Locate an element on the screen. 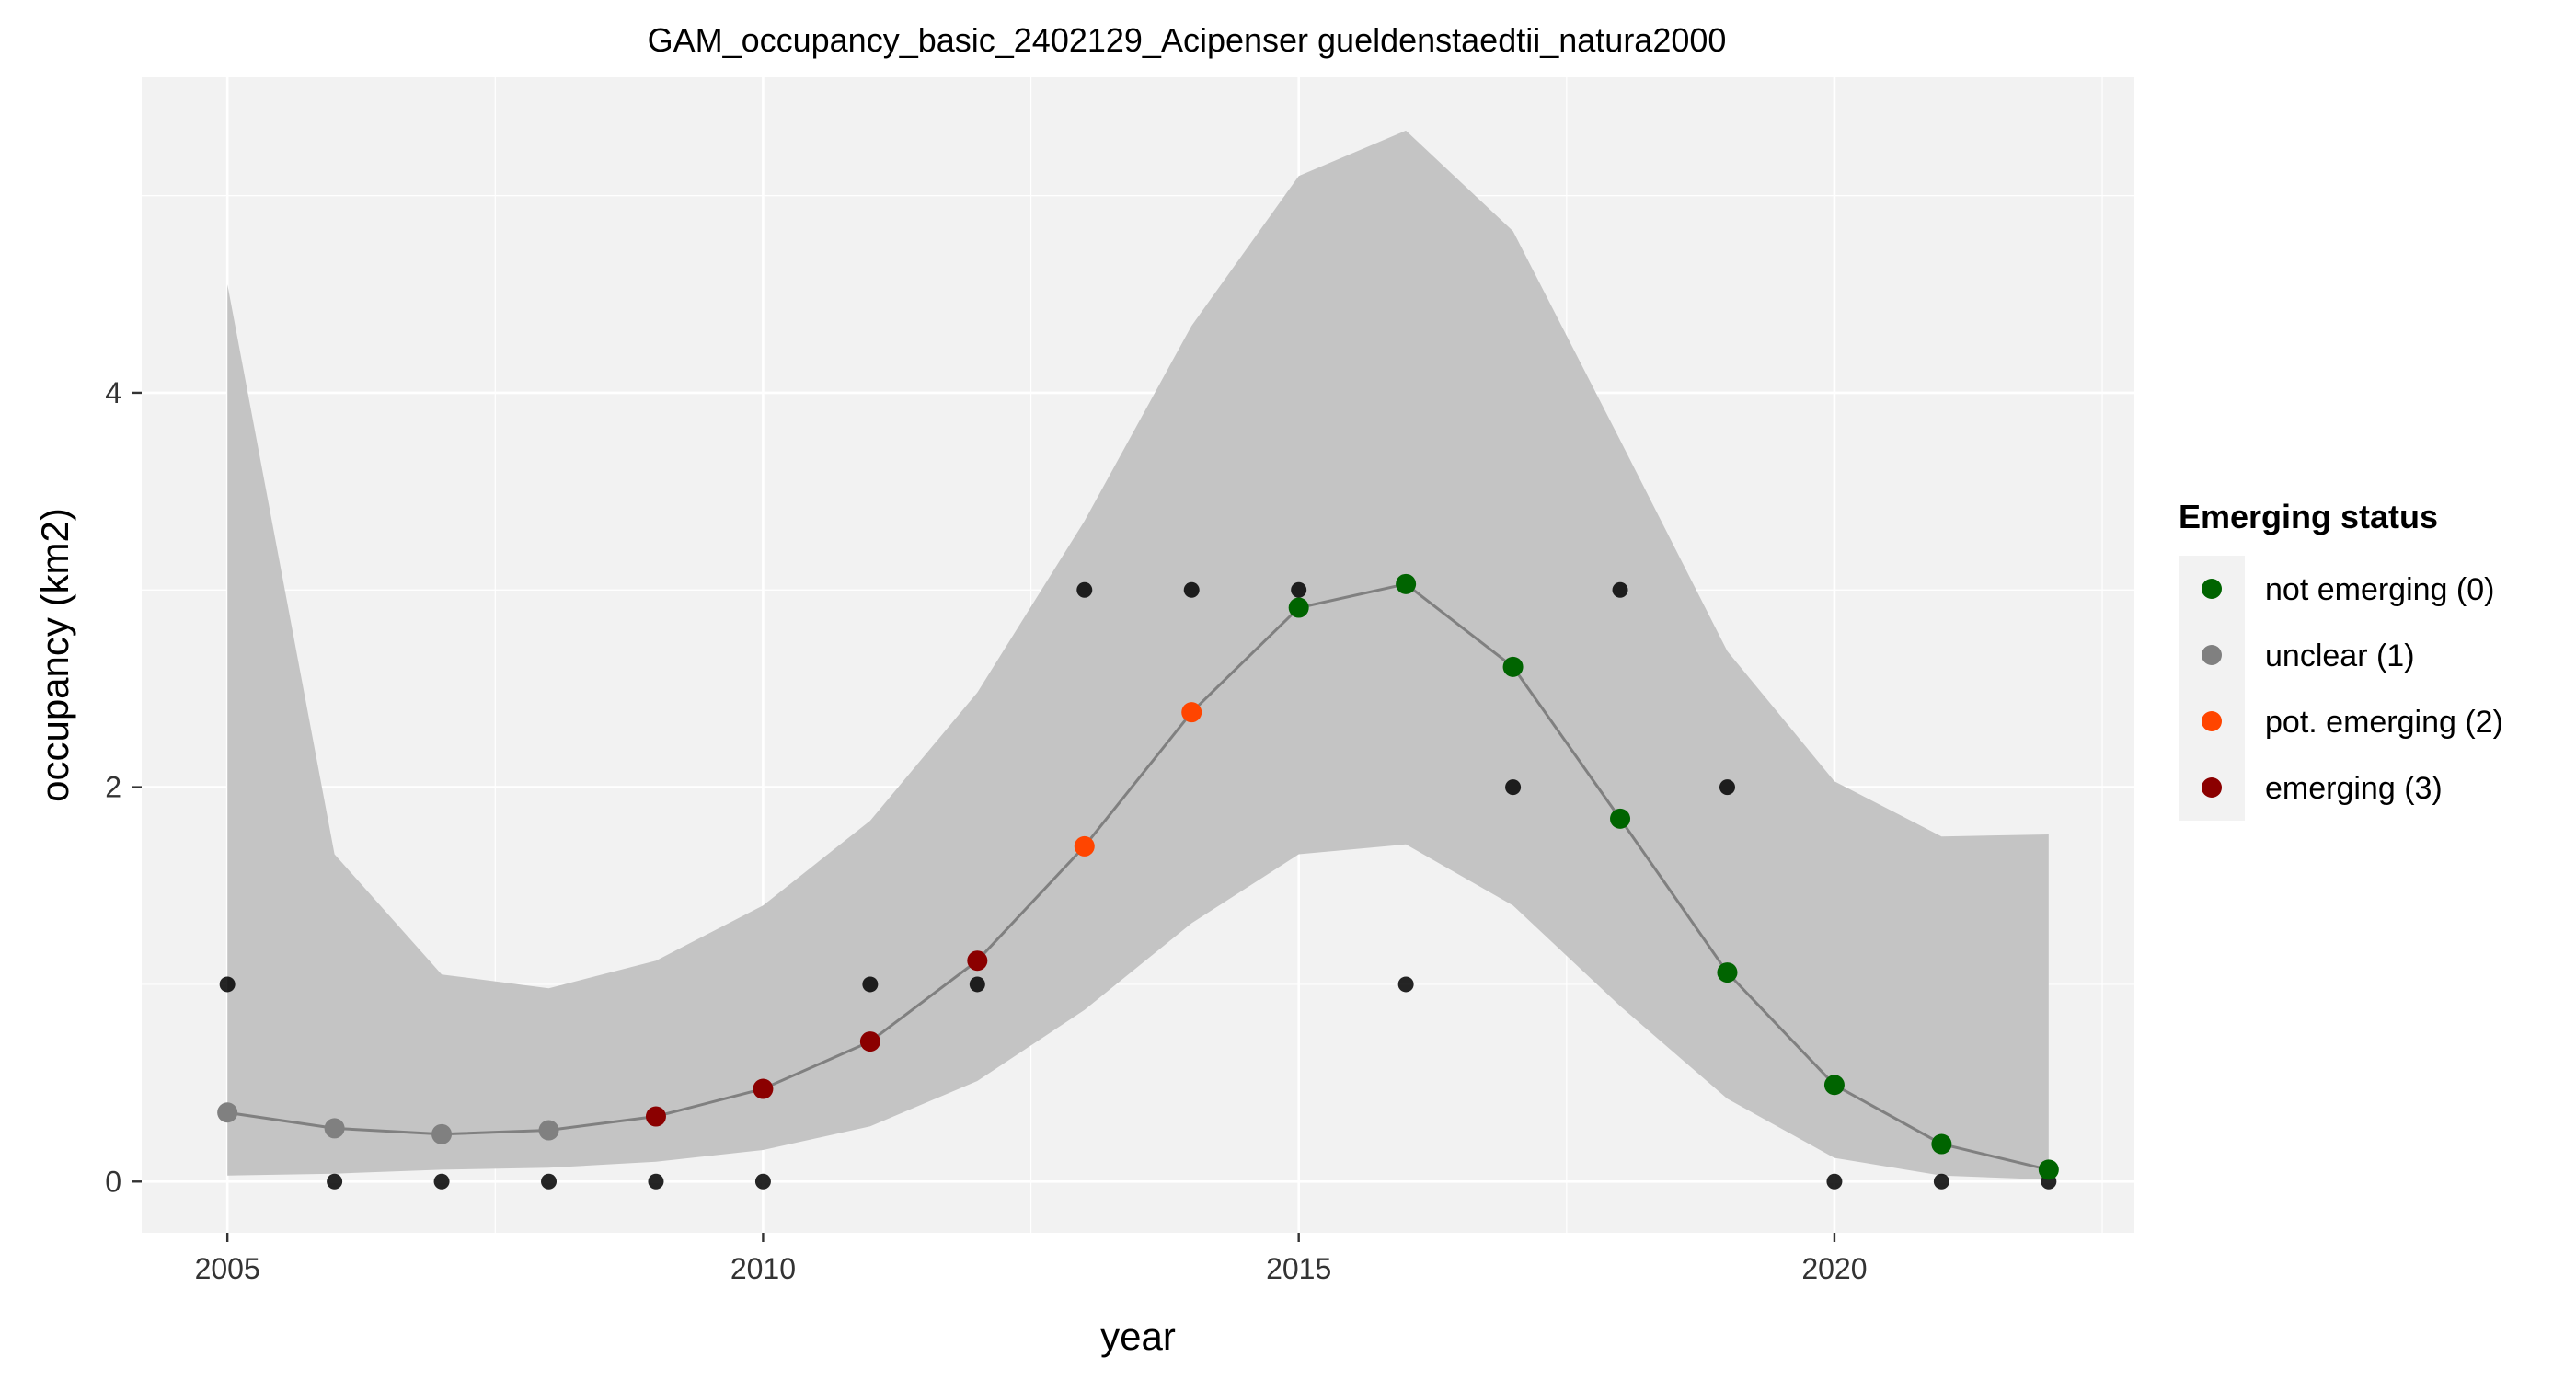 The height and width of the screenshot is (1380, 2576). legend-label: not emerging (0) is located at coordinates (2379, 589).